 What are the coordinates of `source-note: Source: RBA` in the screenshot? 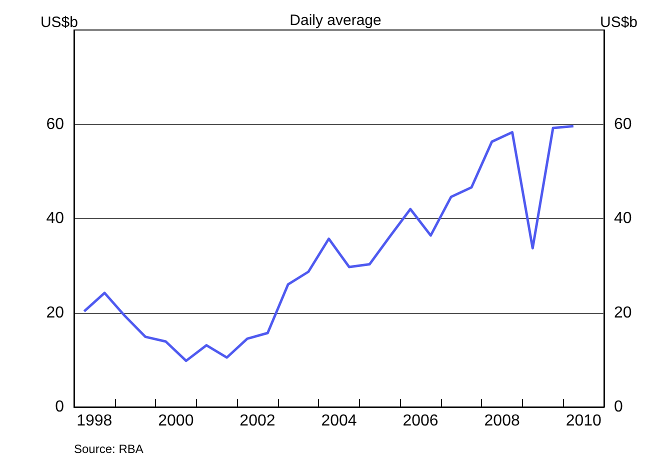 It's located at (109, 449).